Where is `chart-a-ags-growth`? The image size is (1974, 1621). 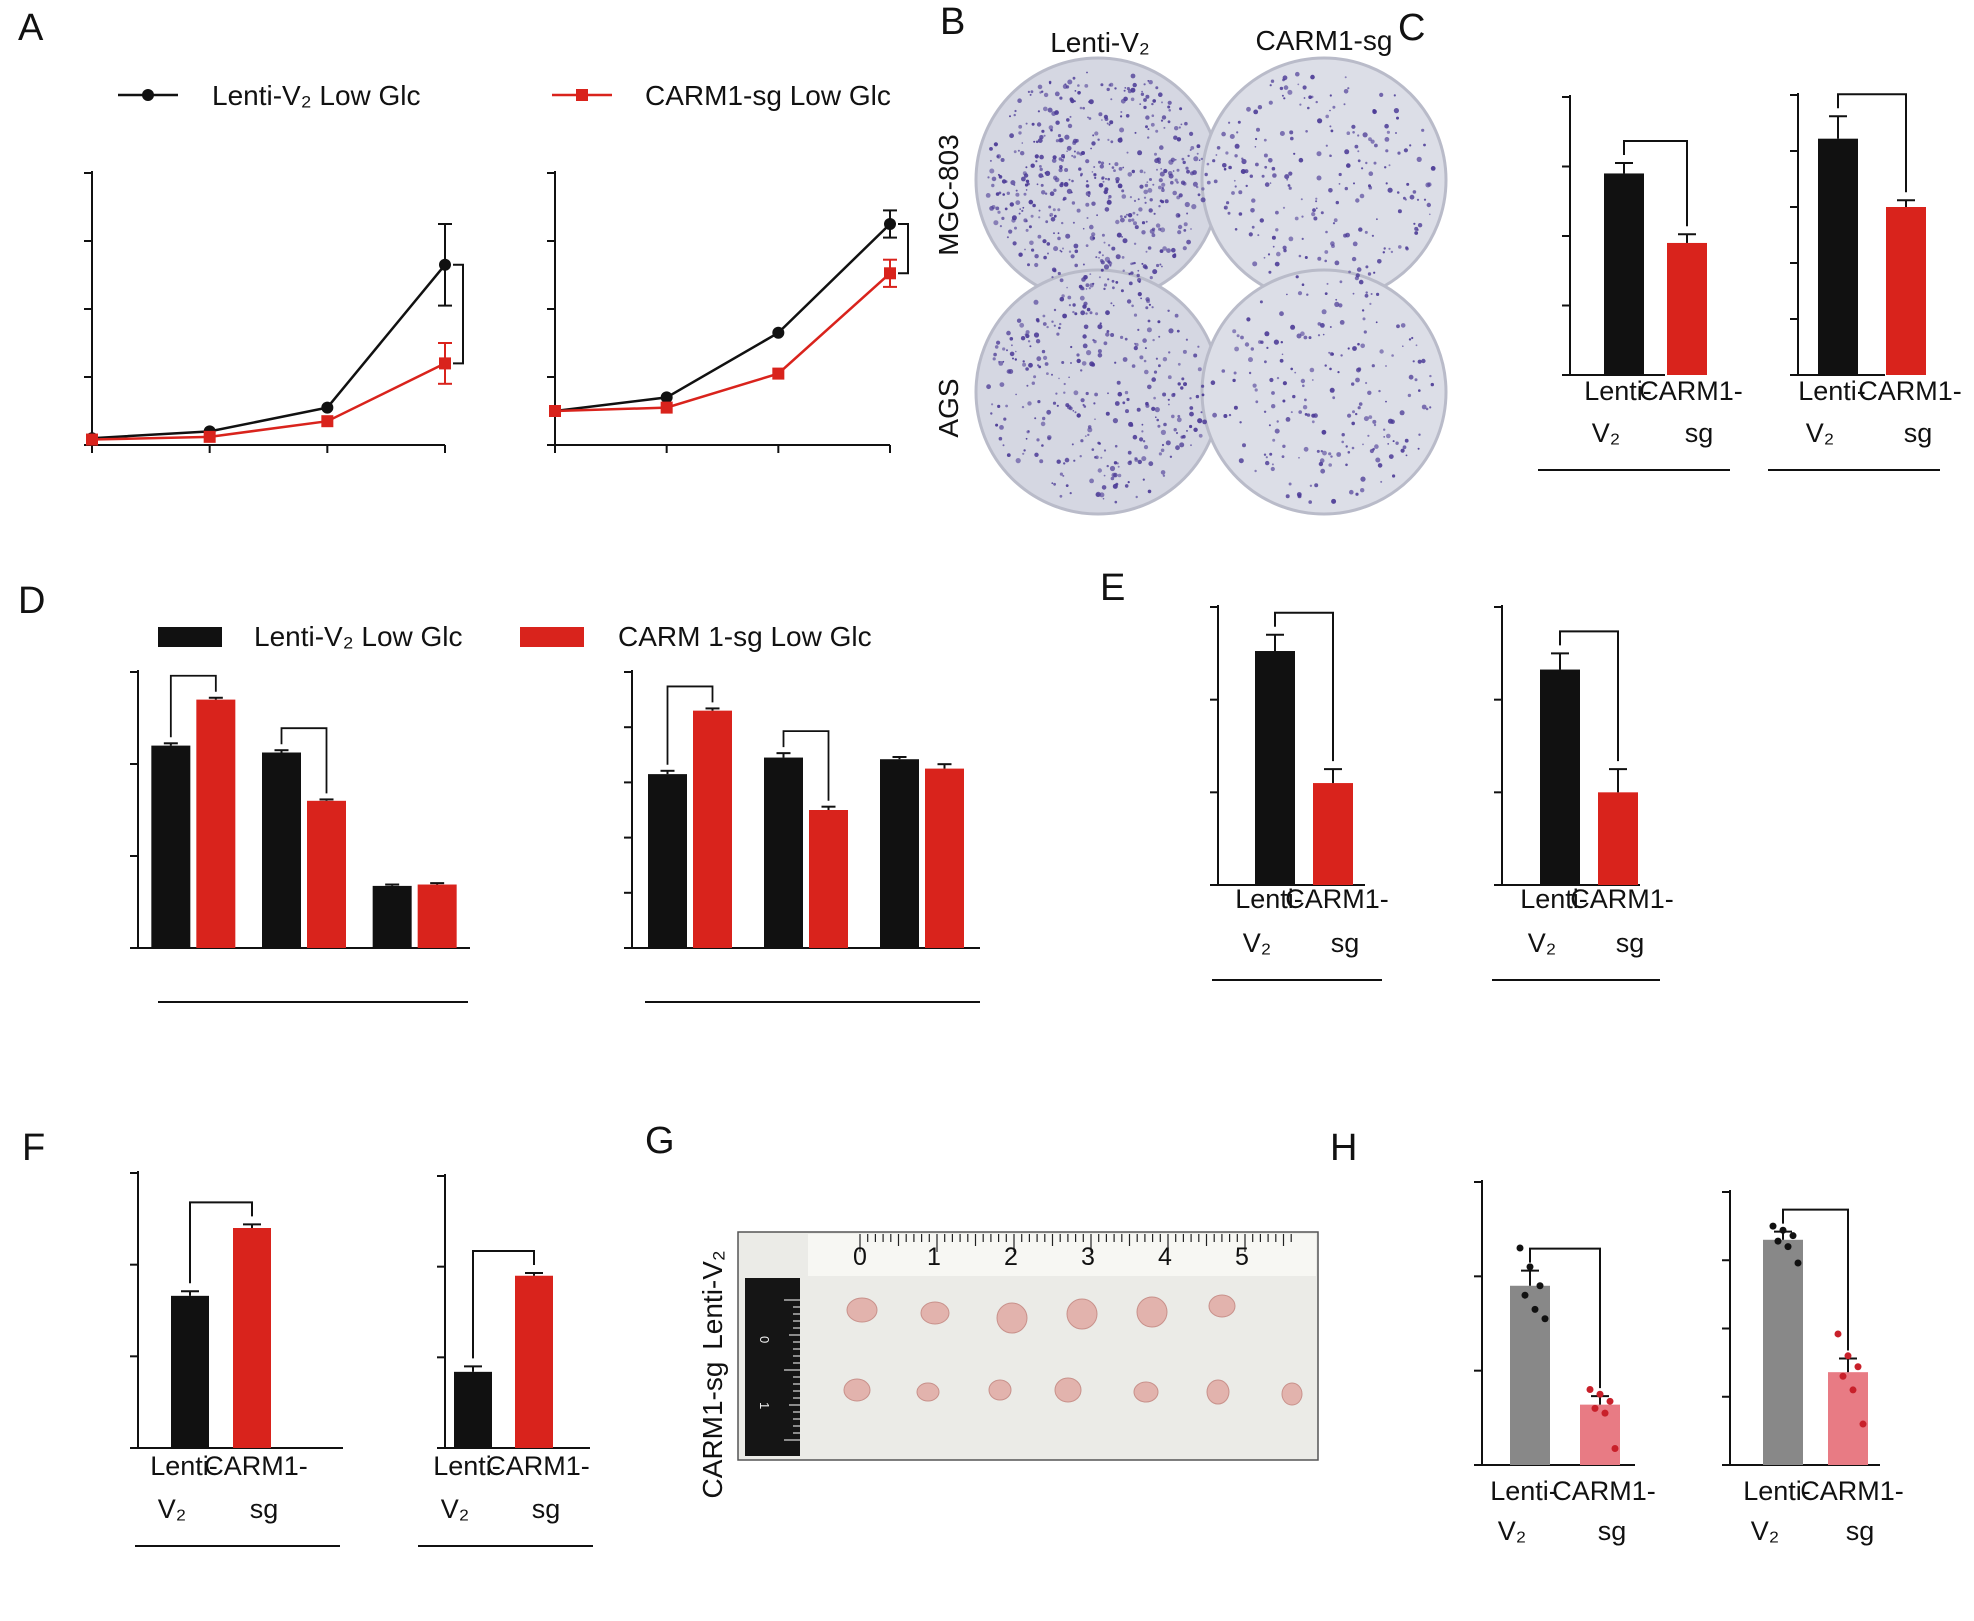 chart-a-ags-growth is located at coordinates (728, 312).